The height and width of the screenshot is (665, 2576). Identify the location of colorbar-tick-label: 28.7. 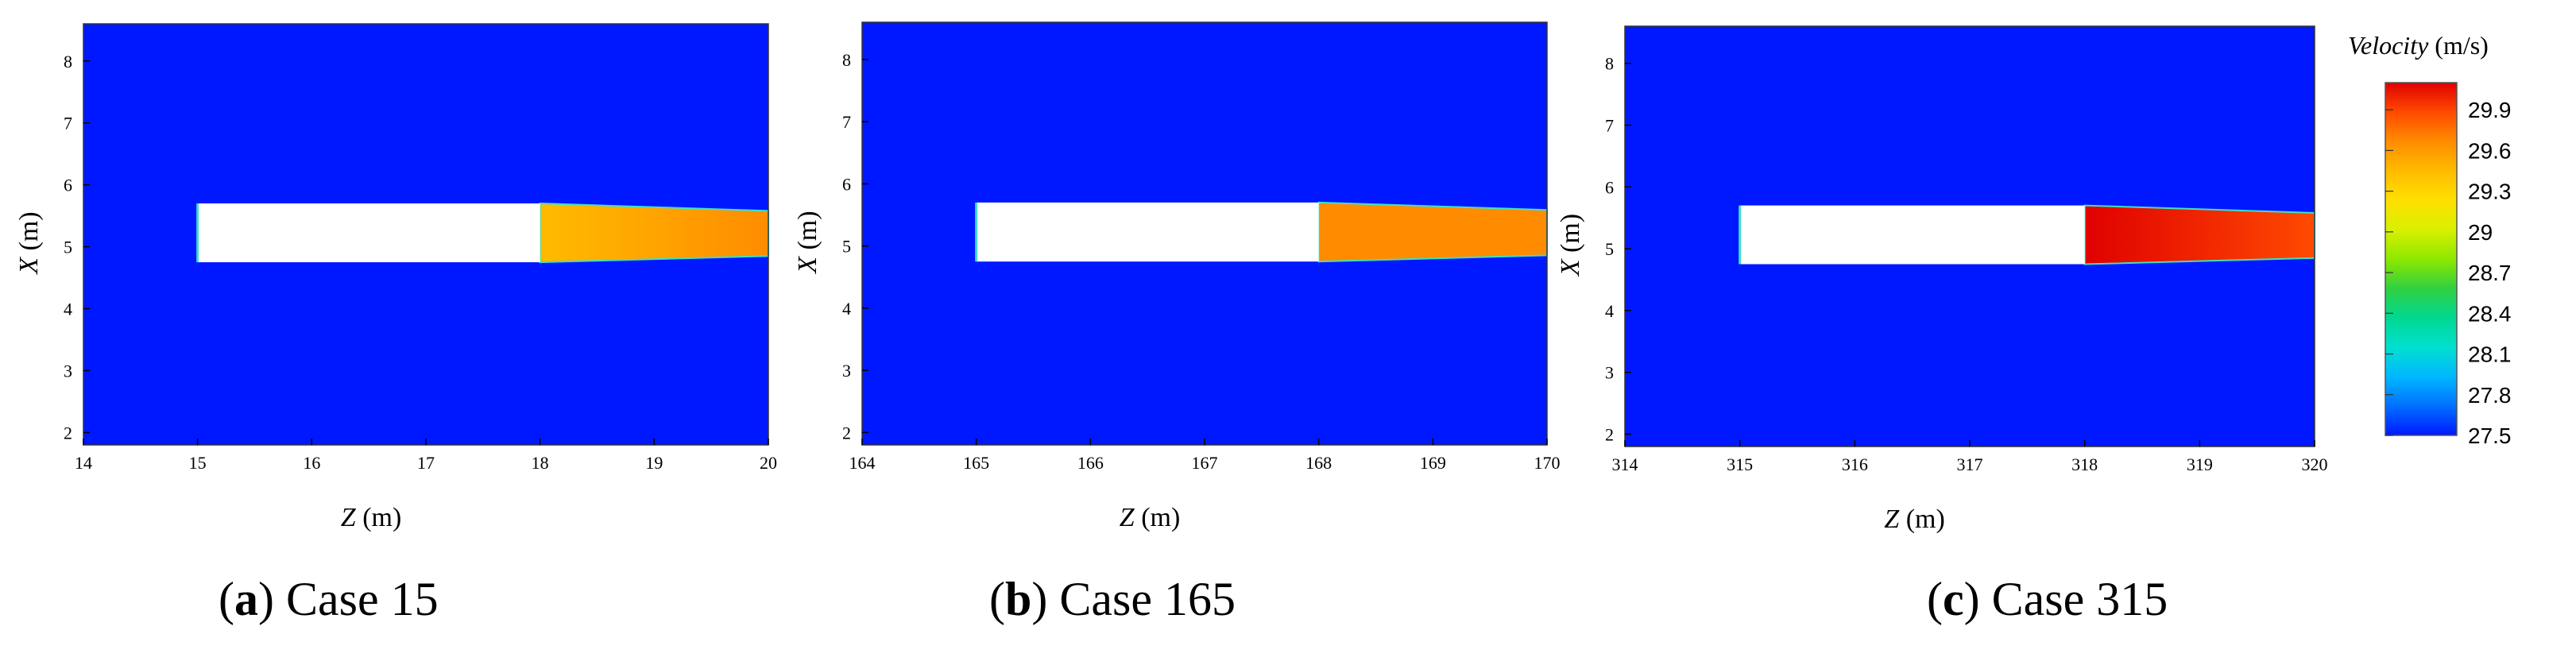
(2490, 273).